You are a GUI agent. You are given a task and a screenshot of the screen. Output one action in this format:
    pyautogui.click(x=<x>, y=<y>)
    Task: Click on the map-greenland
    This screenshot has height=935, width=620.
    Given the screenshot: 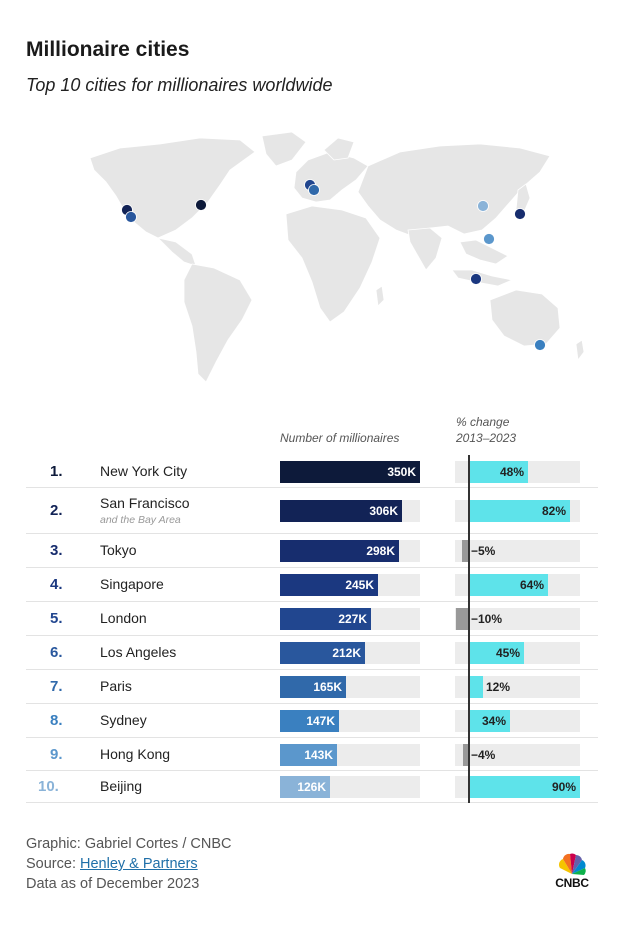 What is the action you would take?
    pyautogui.click(x=284, y=149)
    